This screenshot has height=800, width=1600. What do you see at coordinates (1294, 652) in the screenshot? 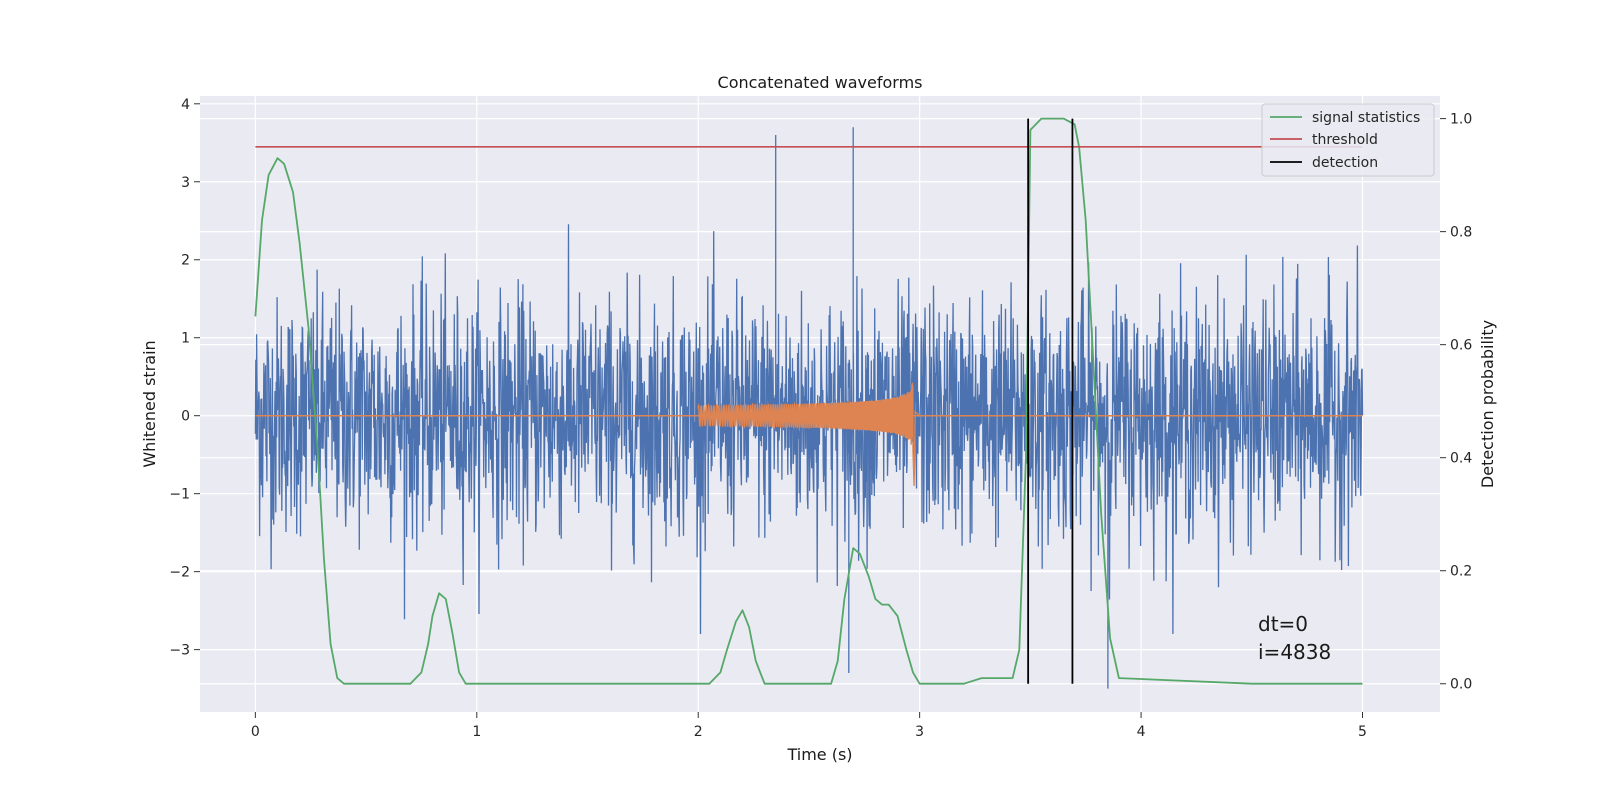
I see `annotation-i: i=4838` at bounding box center [1294, 652].